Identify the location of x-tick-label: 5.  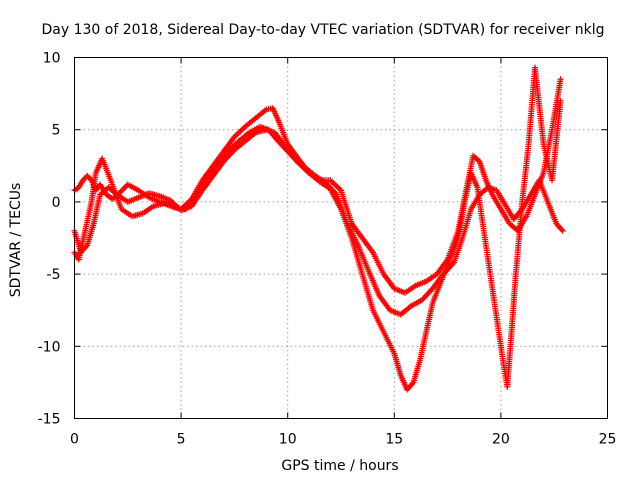
(181, 440).